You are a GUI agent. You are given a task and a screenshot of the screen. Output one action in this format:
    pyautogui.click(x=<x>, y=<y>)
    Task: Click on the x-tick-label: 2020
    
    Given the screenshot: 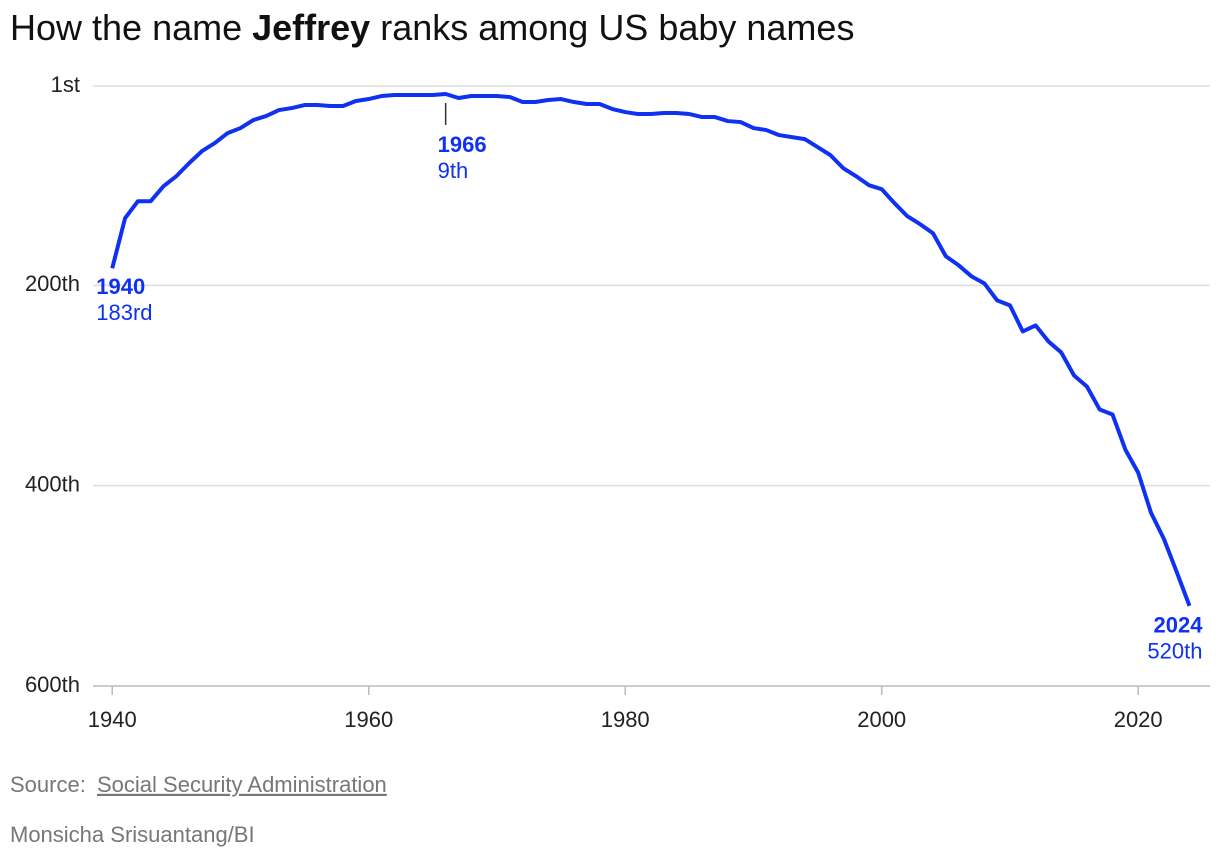 What is the action you would take?
    pyautogui.click(x=1138, y=719)
    